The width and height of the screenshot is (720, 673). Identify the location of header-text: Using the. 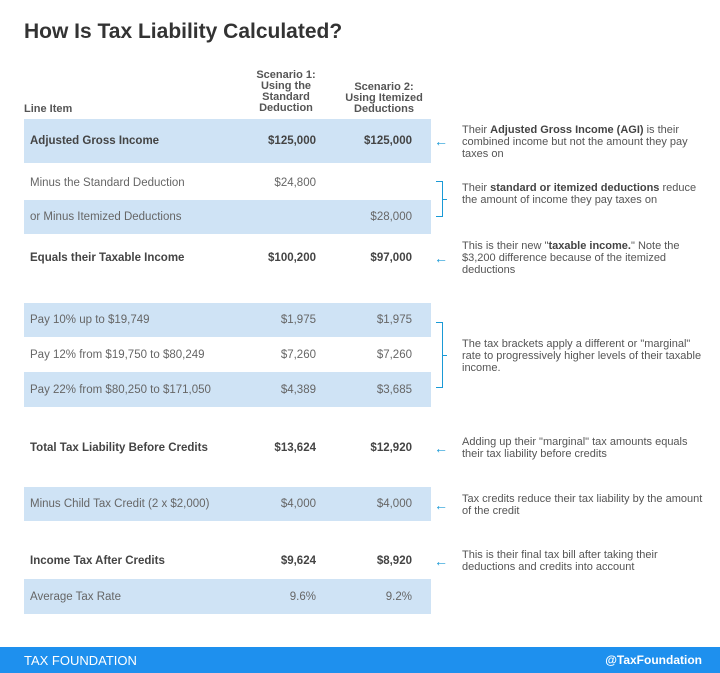
(286, 86).